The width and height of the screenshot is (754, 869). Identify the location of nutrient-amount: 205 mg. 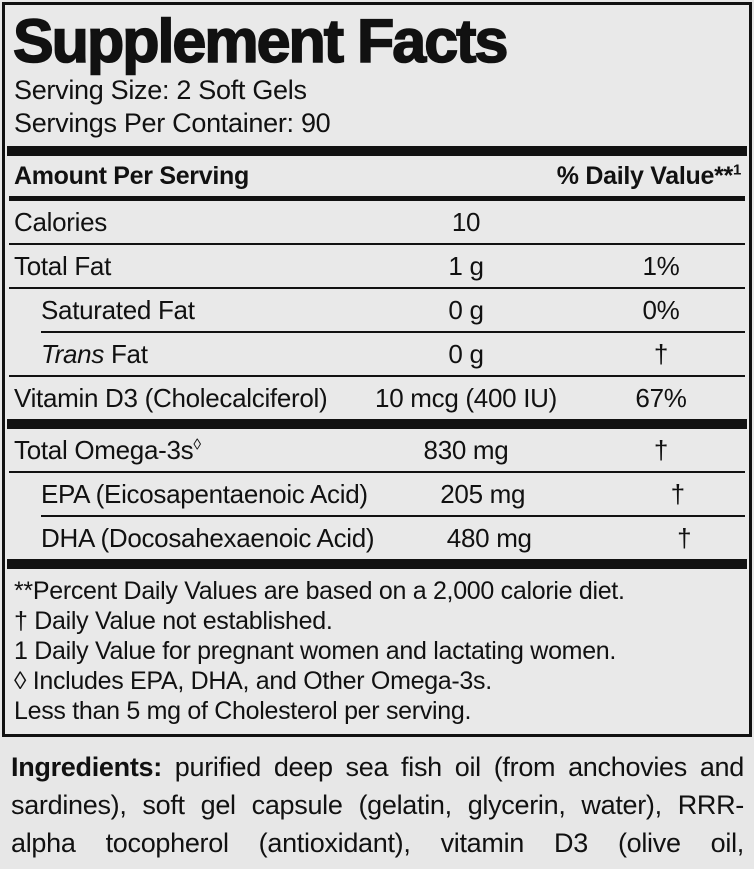
(483, 494).